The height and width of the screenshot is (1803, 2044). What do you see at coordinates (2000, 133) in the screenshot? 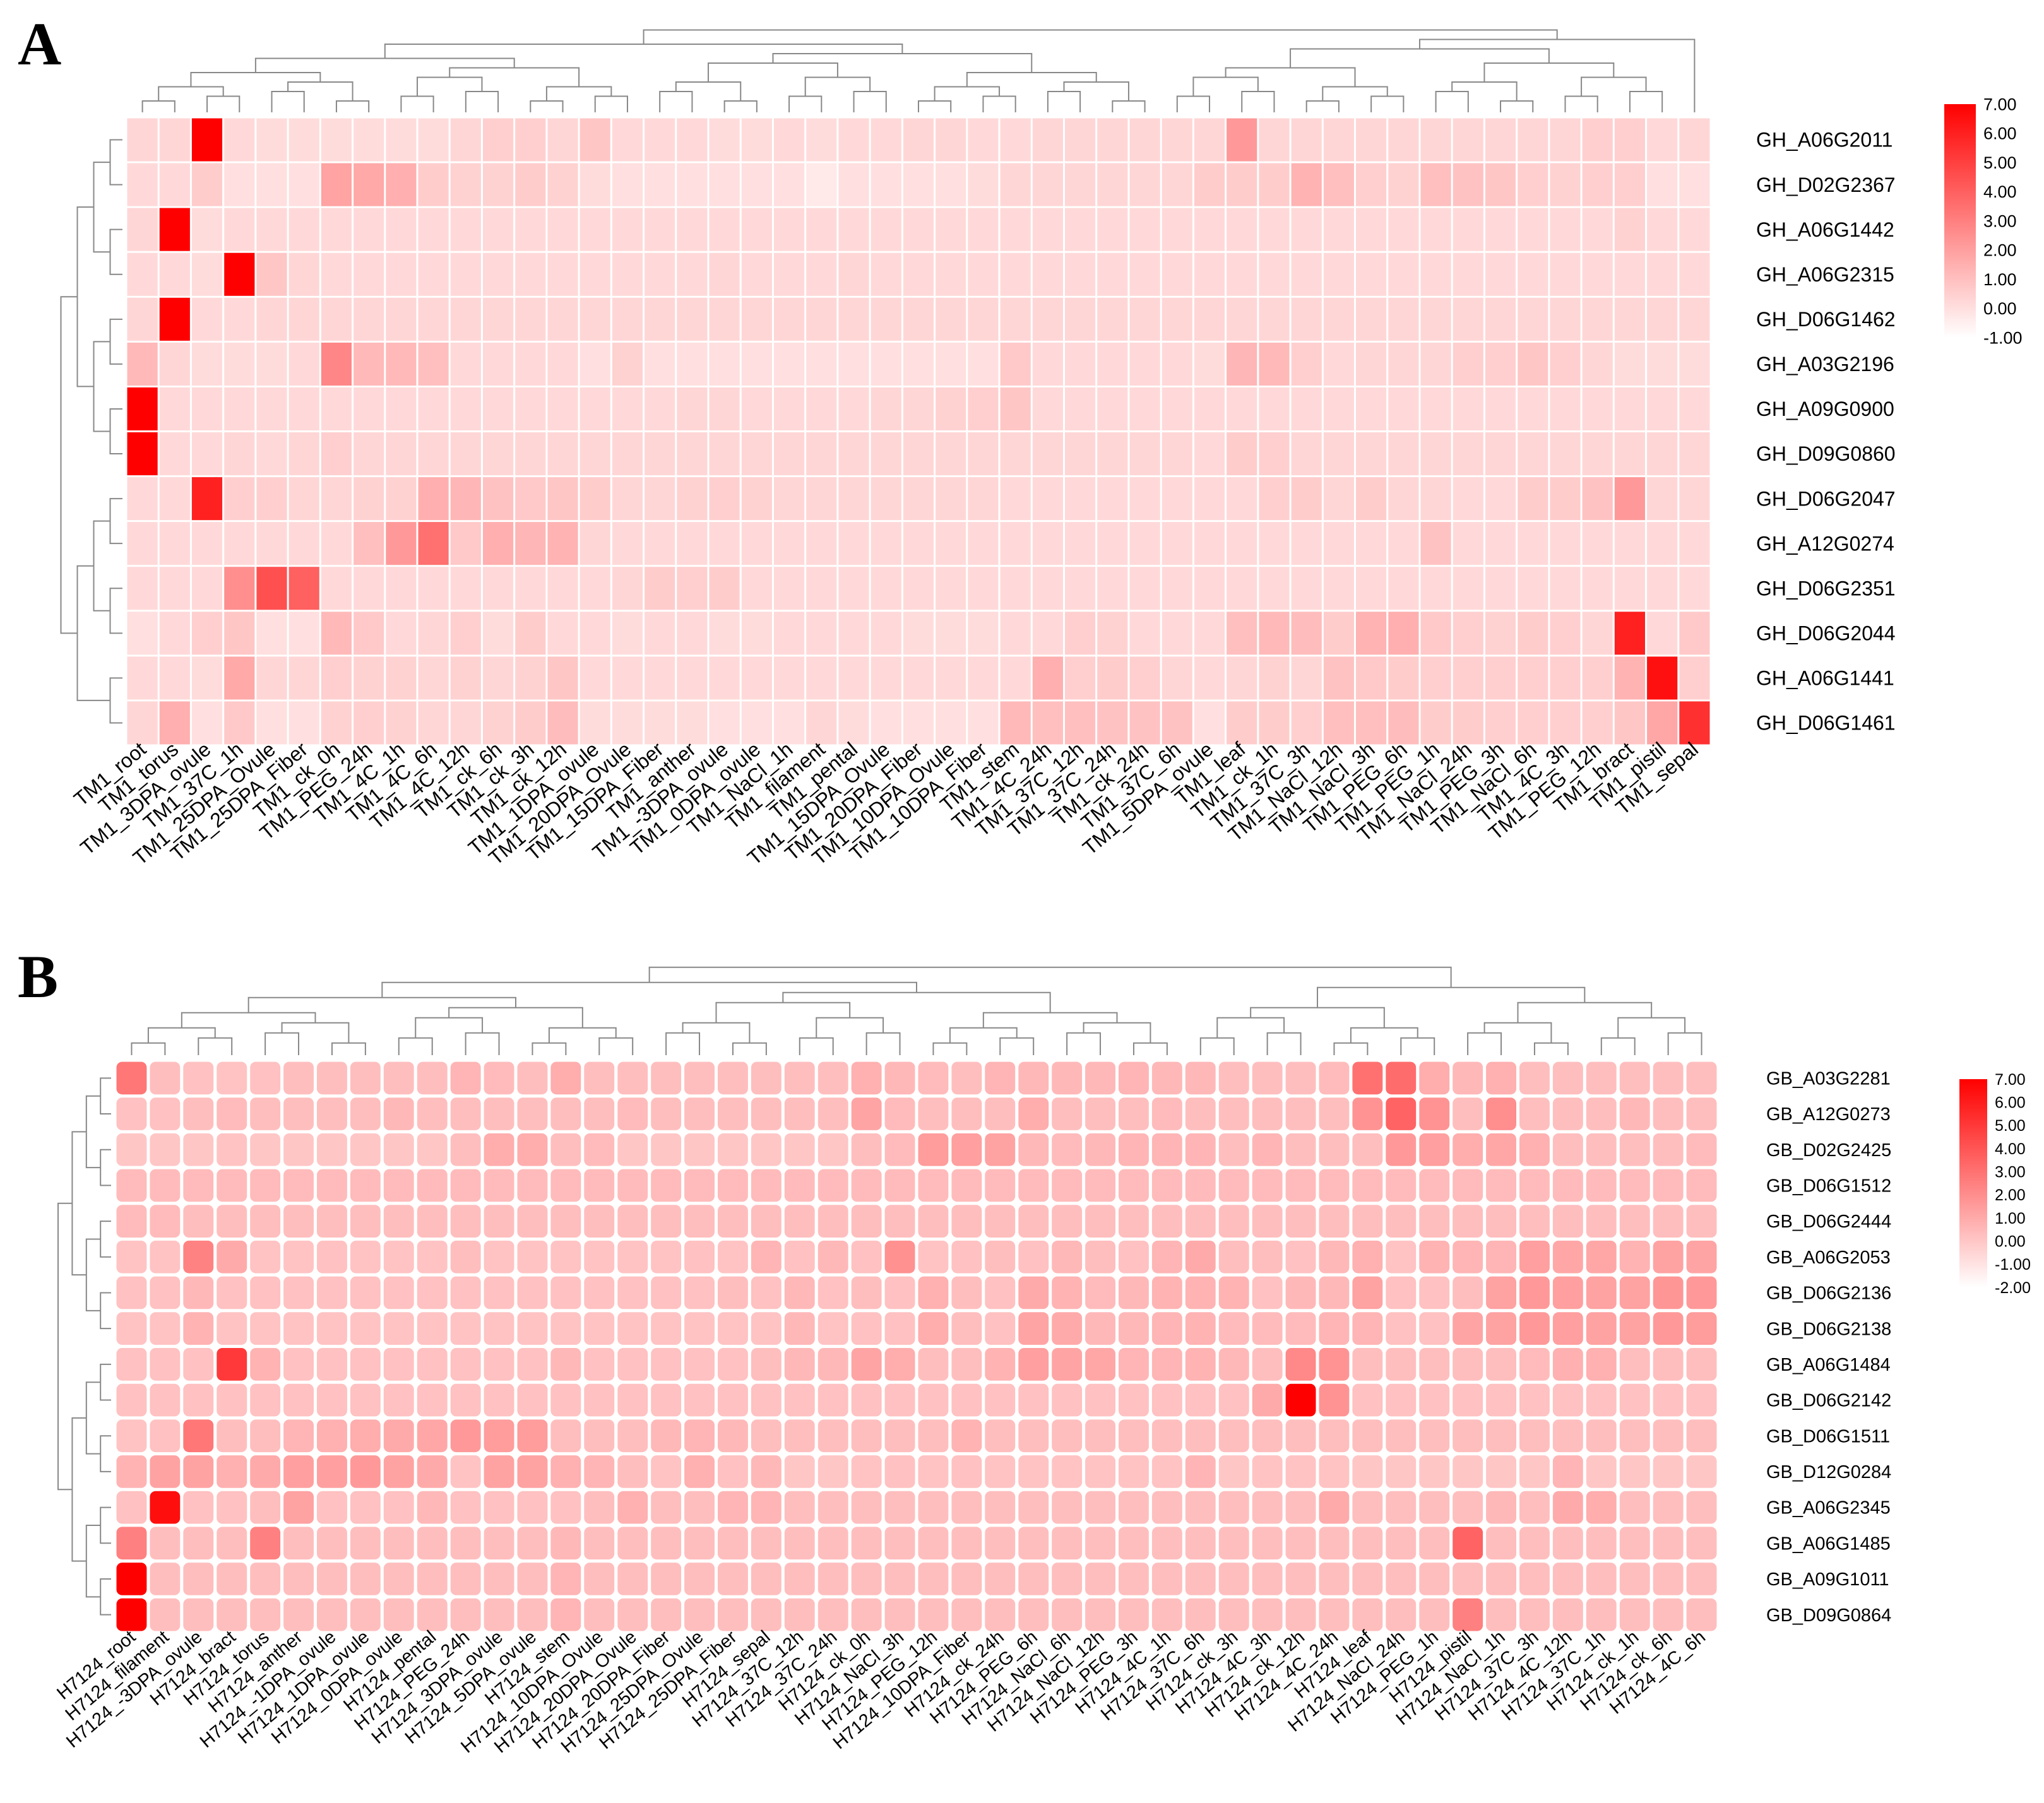
I see `legend-tick-label: 6.00` at bounding box center [2000, 133].